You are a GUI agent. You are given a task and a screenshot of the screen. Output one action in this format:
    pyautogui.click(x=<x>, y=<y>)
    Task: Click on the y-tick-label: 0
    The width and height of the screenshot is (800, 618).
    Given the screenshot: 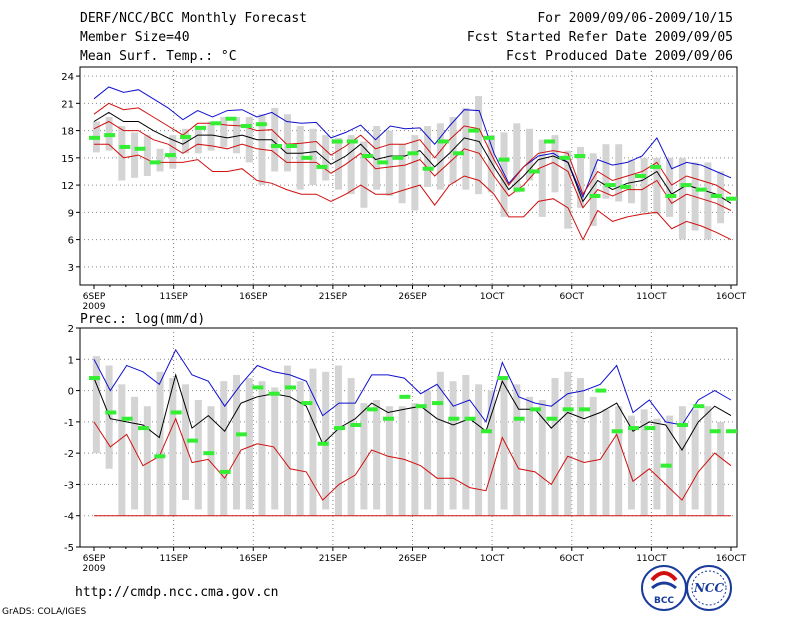 What is the action you would take?
    pyautogui.click(x=71, y=392)
    